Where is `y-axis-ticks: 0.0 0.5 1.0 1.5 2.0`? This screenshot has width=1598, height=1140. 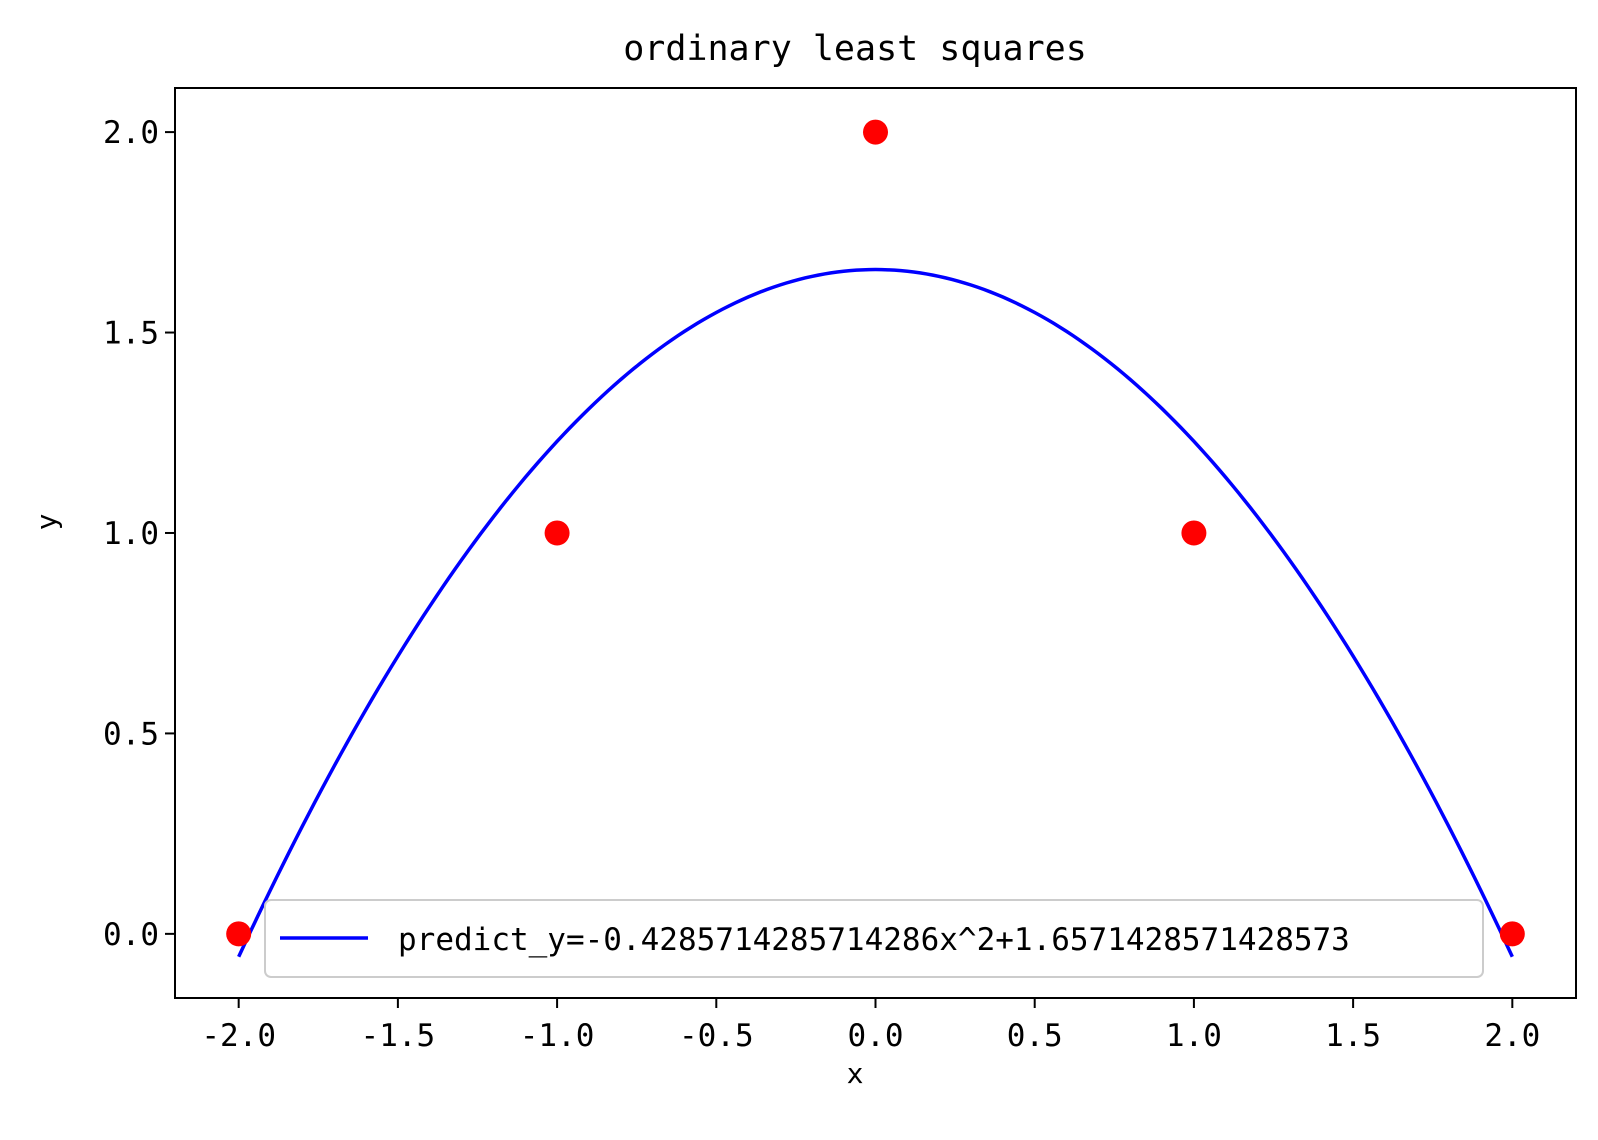 y-axis-ticks: 0.0 0.5 1.0 1.5 2.0 is located at coordinates (139, 534).